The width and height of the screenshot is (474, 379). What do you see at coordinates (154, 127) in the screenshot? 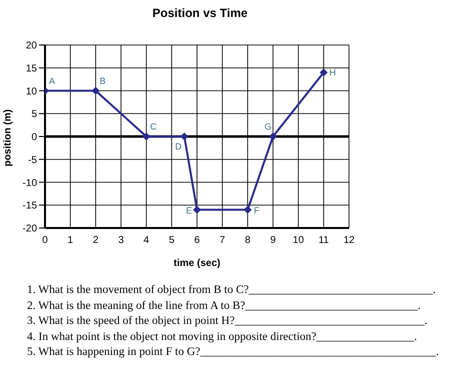
I see `annotation: C` at bounding box center [154, 127].